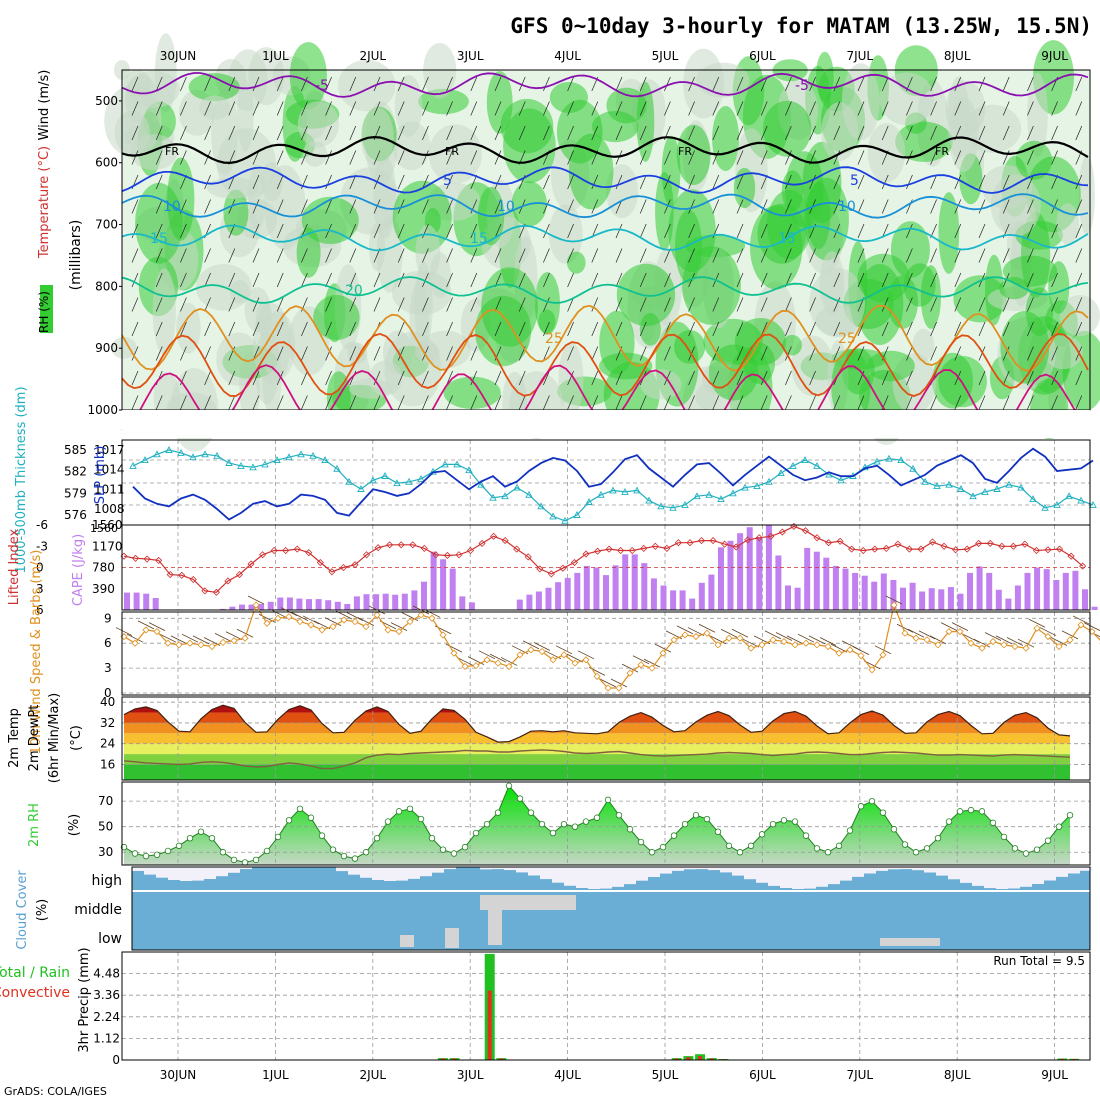 The width and height of the screenshot is (1100, 1100). Describe the element at coordinates (84, 999) in the screenshot. I see `precip-axis-label: 3hr Precip (mm)` at that location.